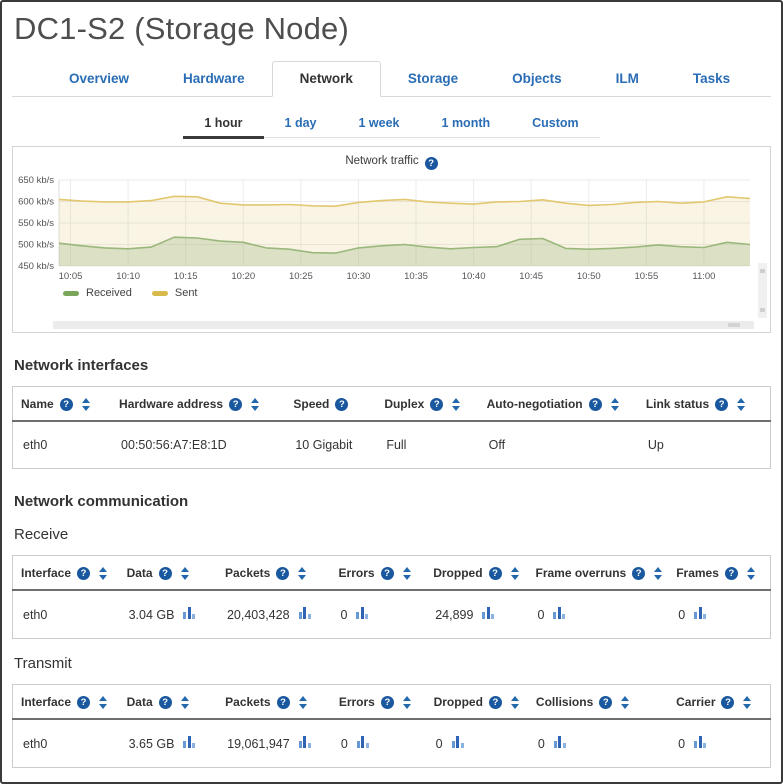  What do you see at coordinates (558, 404) in the screenshot?
I see `column-header-auto-negotiation: Auto-negotiation?` at bounding box center [558, 404].